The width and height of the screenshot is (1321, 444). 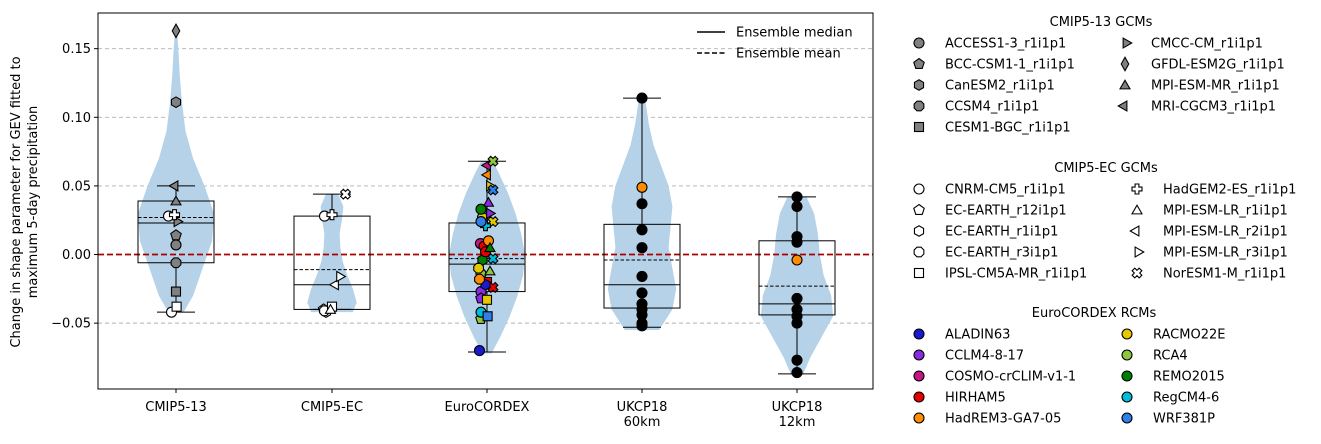 I want to click on legend-entry-label: MPI-ESM-LR_r2i1p1, so click(x=1225, y=232).